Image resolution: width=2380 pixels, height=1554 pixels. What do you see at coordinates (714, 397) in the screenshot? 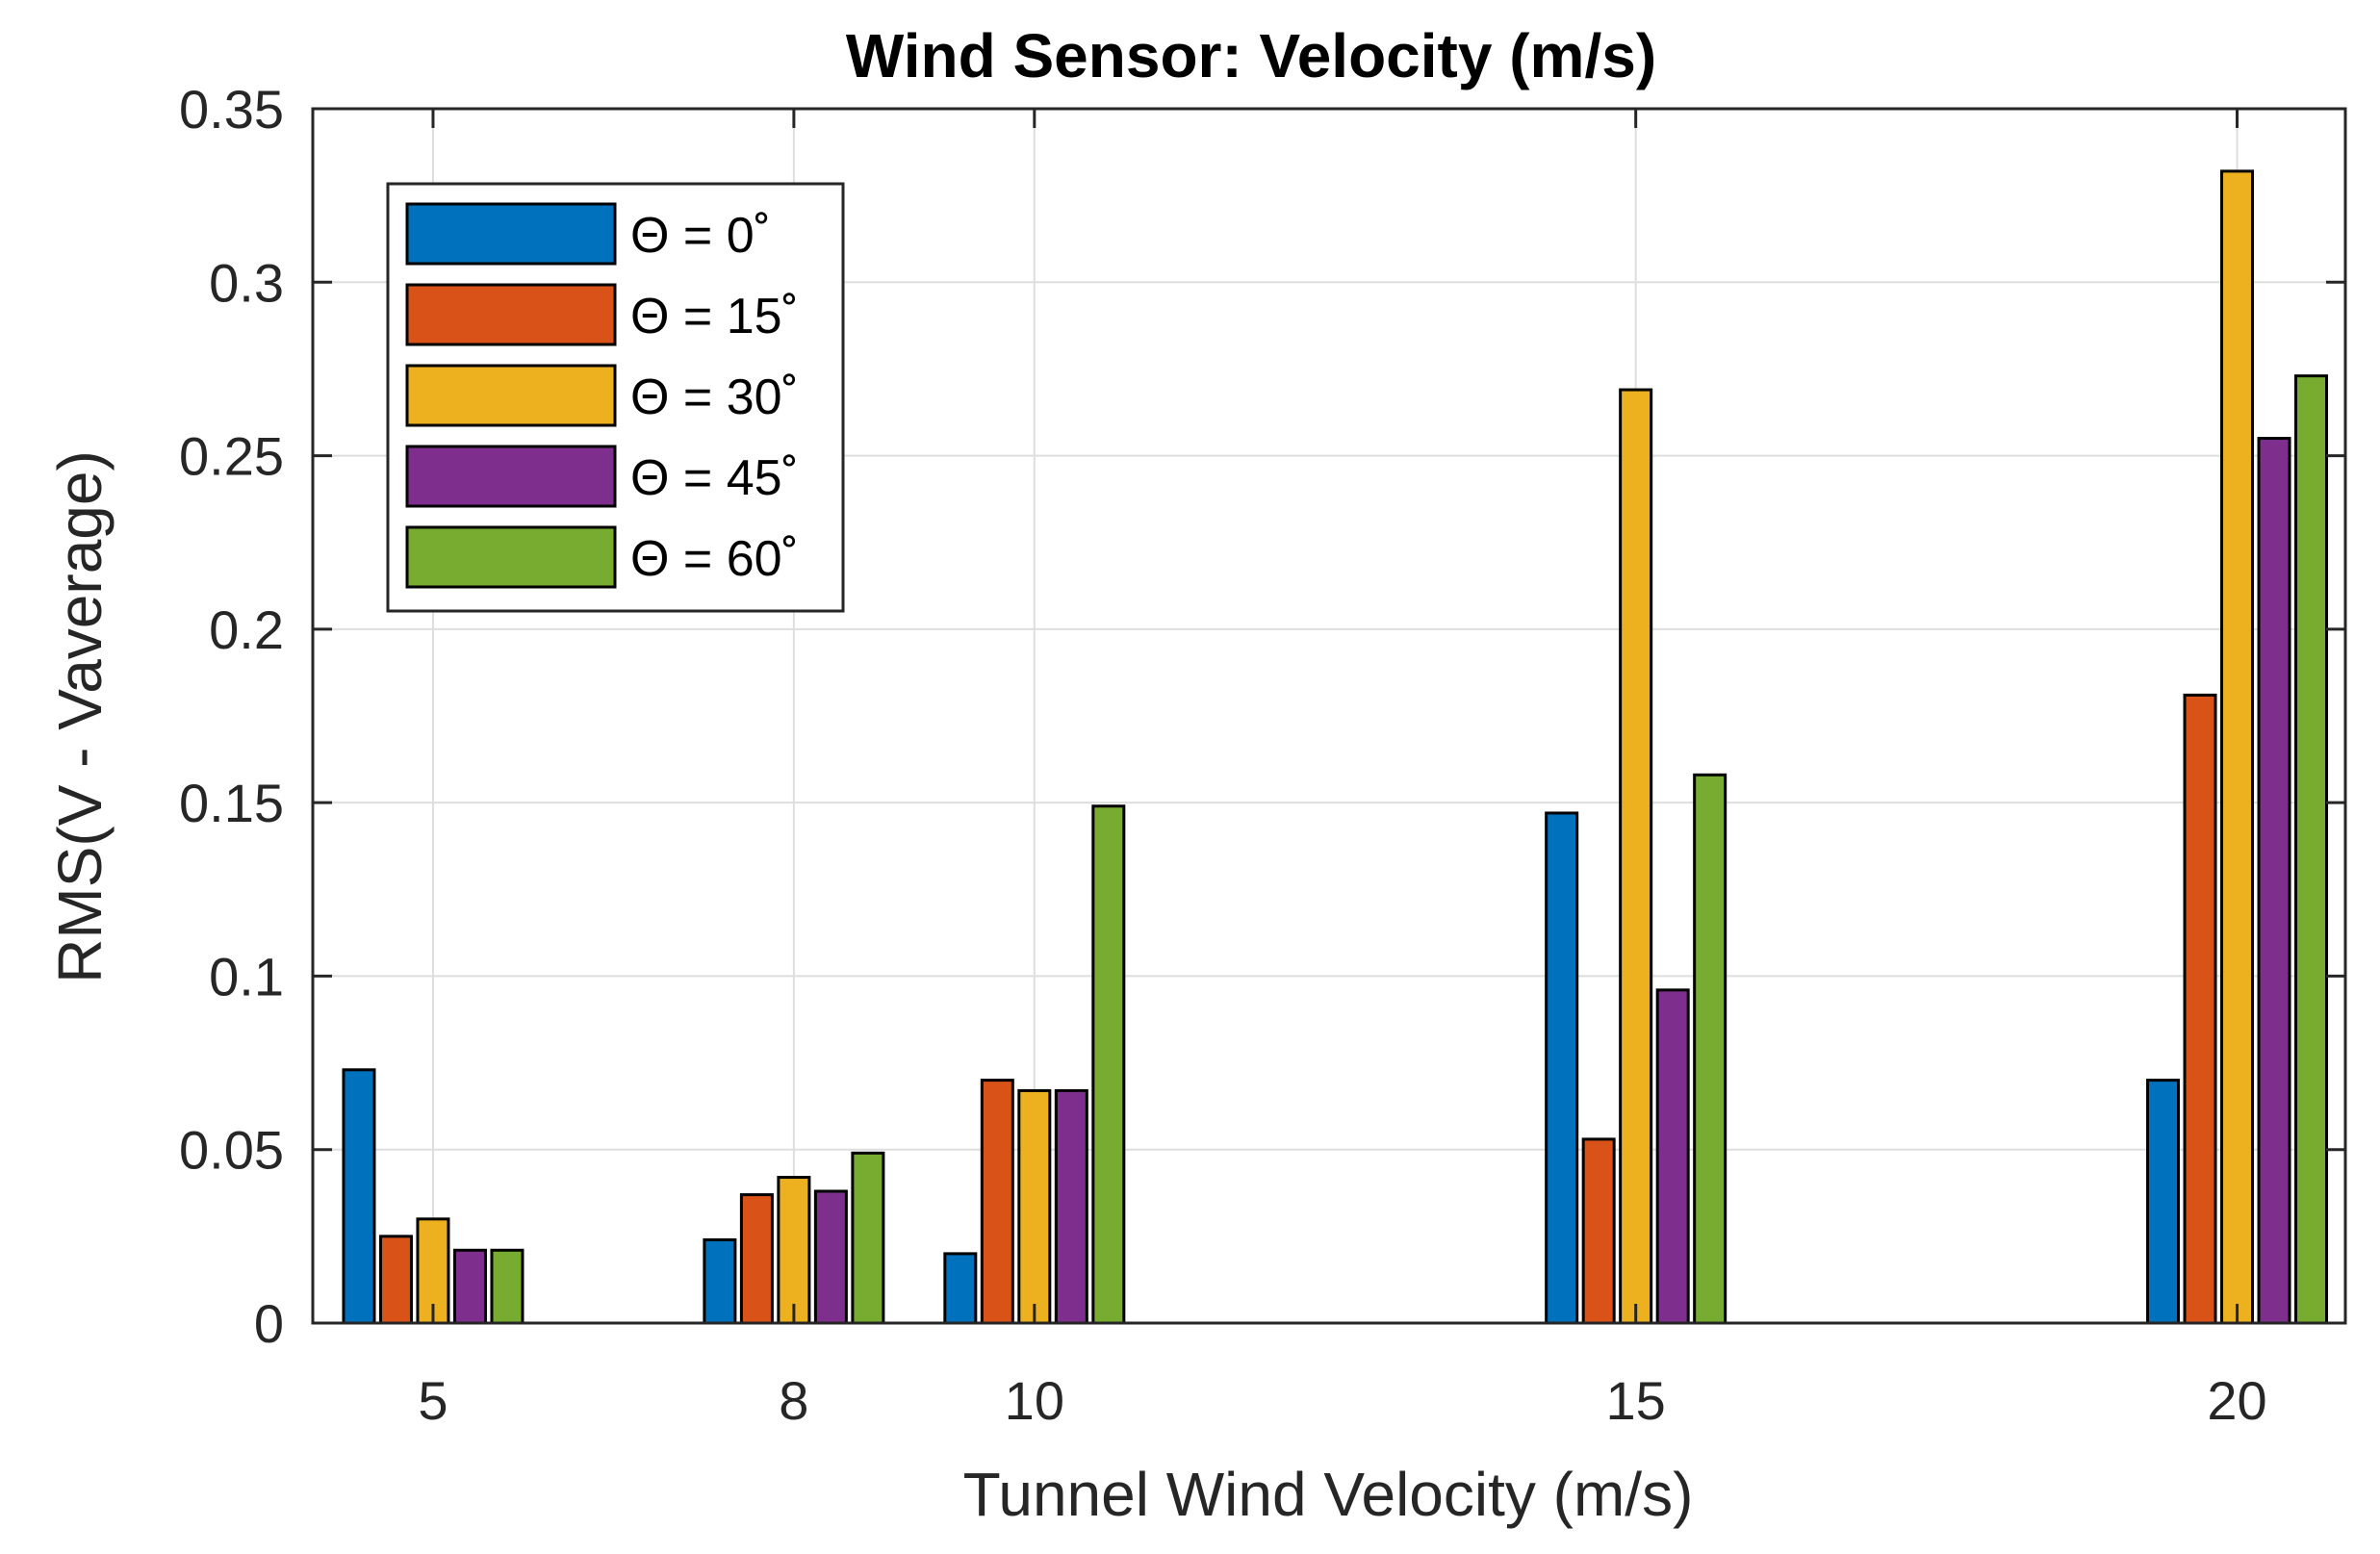
I see `legend-label: Θ = 30˚` at bounding box center [714, 397].